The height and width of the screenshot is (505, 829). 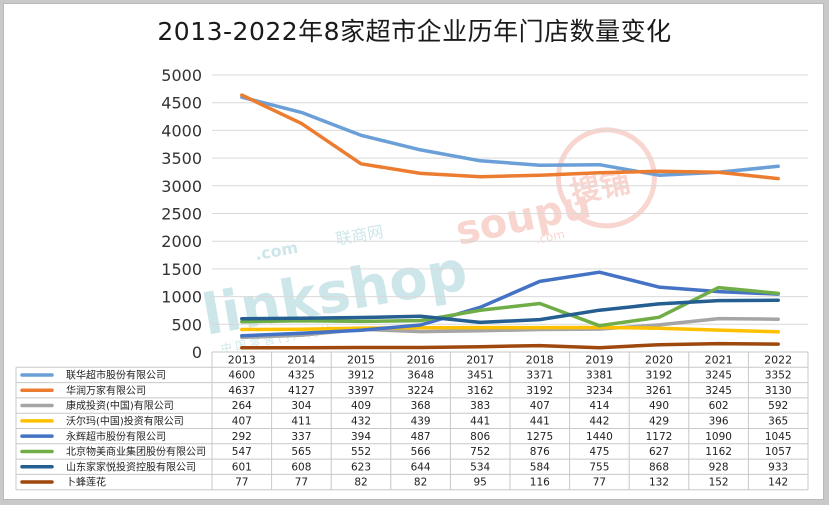 What do you see at coordinates (599, 391) in the screenshot?
I see `data-cell: 3234` at bounding box center [599, 391].